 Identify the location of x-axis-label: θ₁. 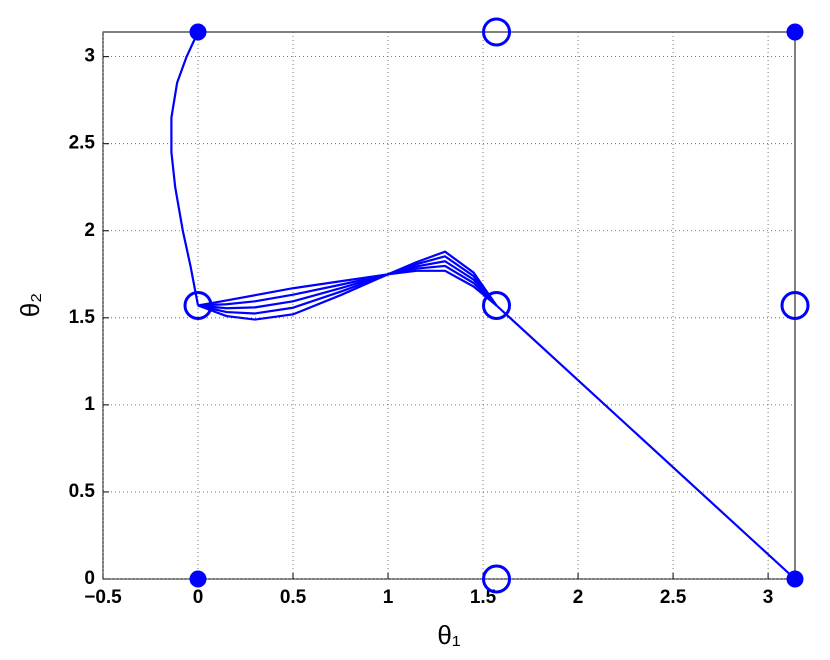
(448, 635).